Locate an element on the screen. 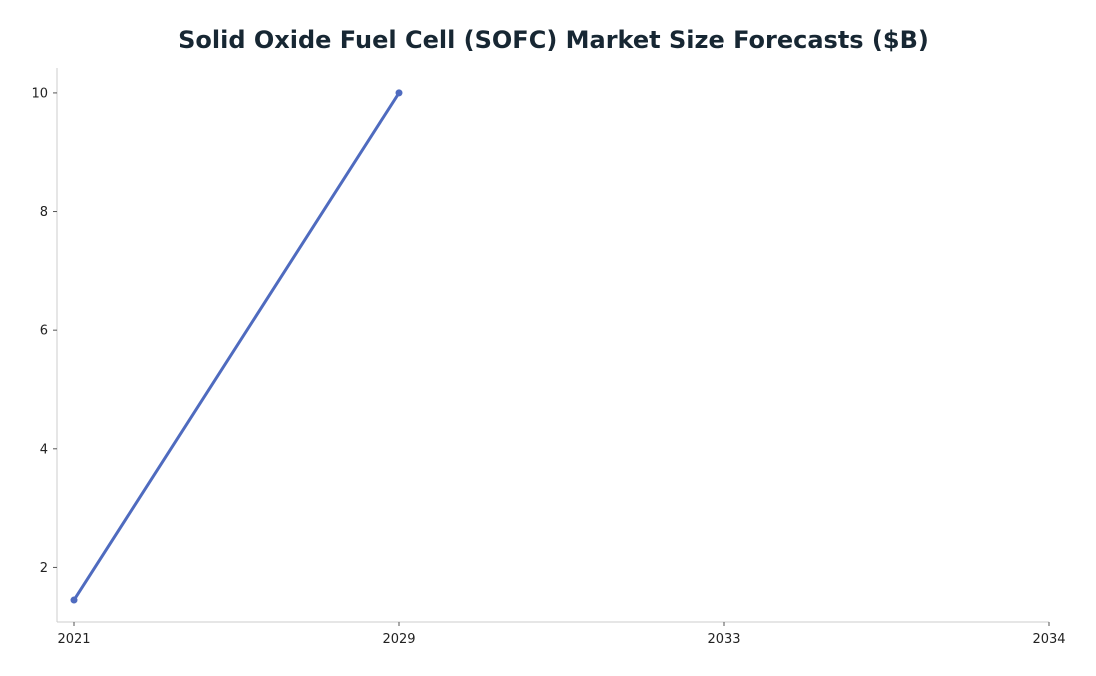  y-tick-label: 4 is located at coordinates (44, 449).